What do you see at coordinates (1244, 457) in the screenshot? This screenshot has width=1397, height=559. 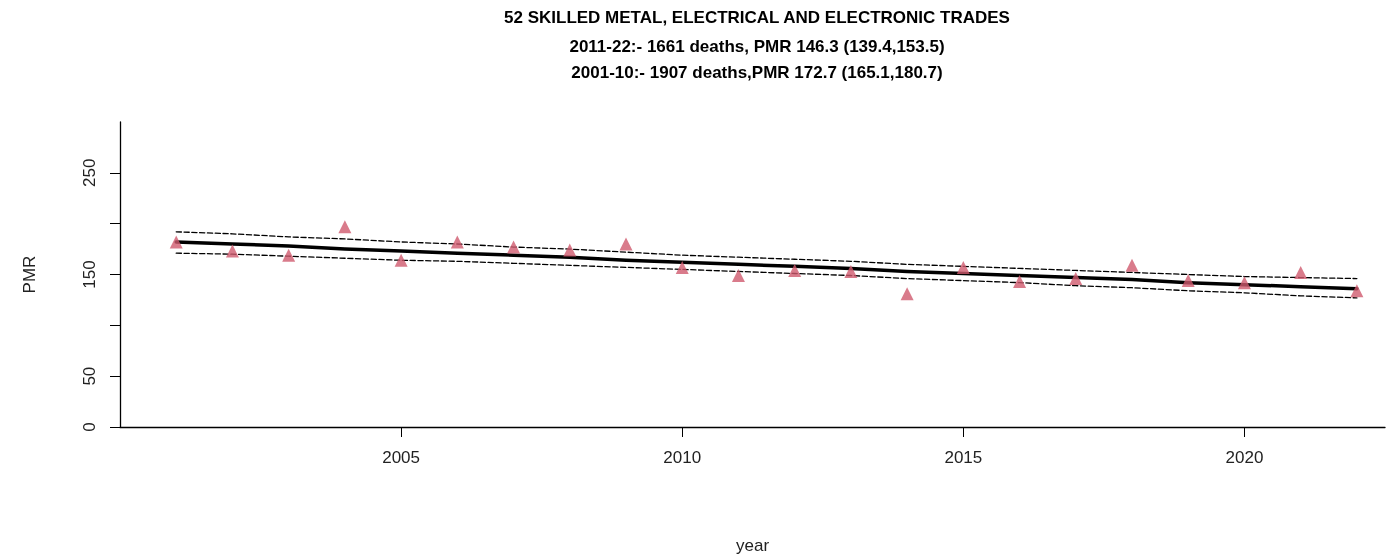 I see `x-tick-label: 2020` at bounding box center [1244, 457].